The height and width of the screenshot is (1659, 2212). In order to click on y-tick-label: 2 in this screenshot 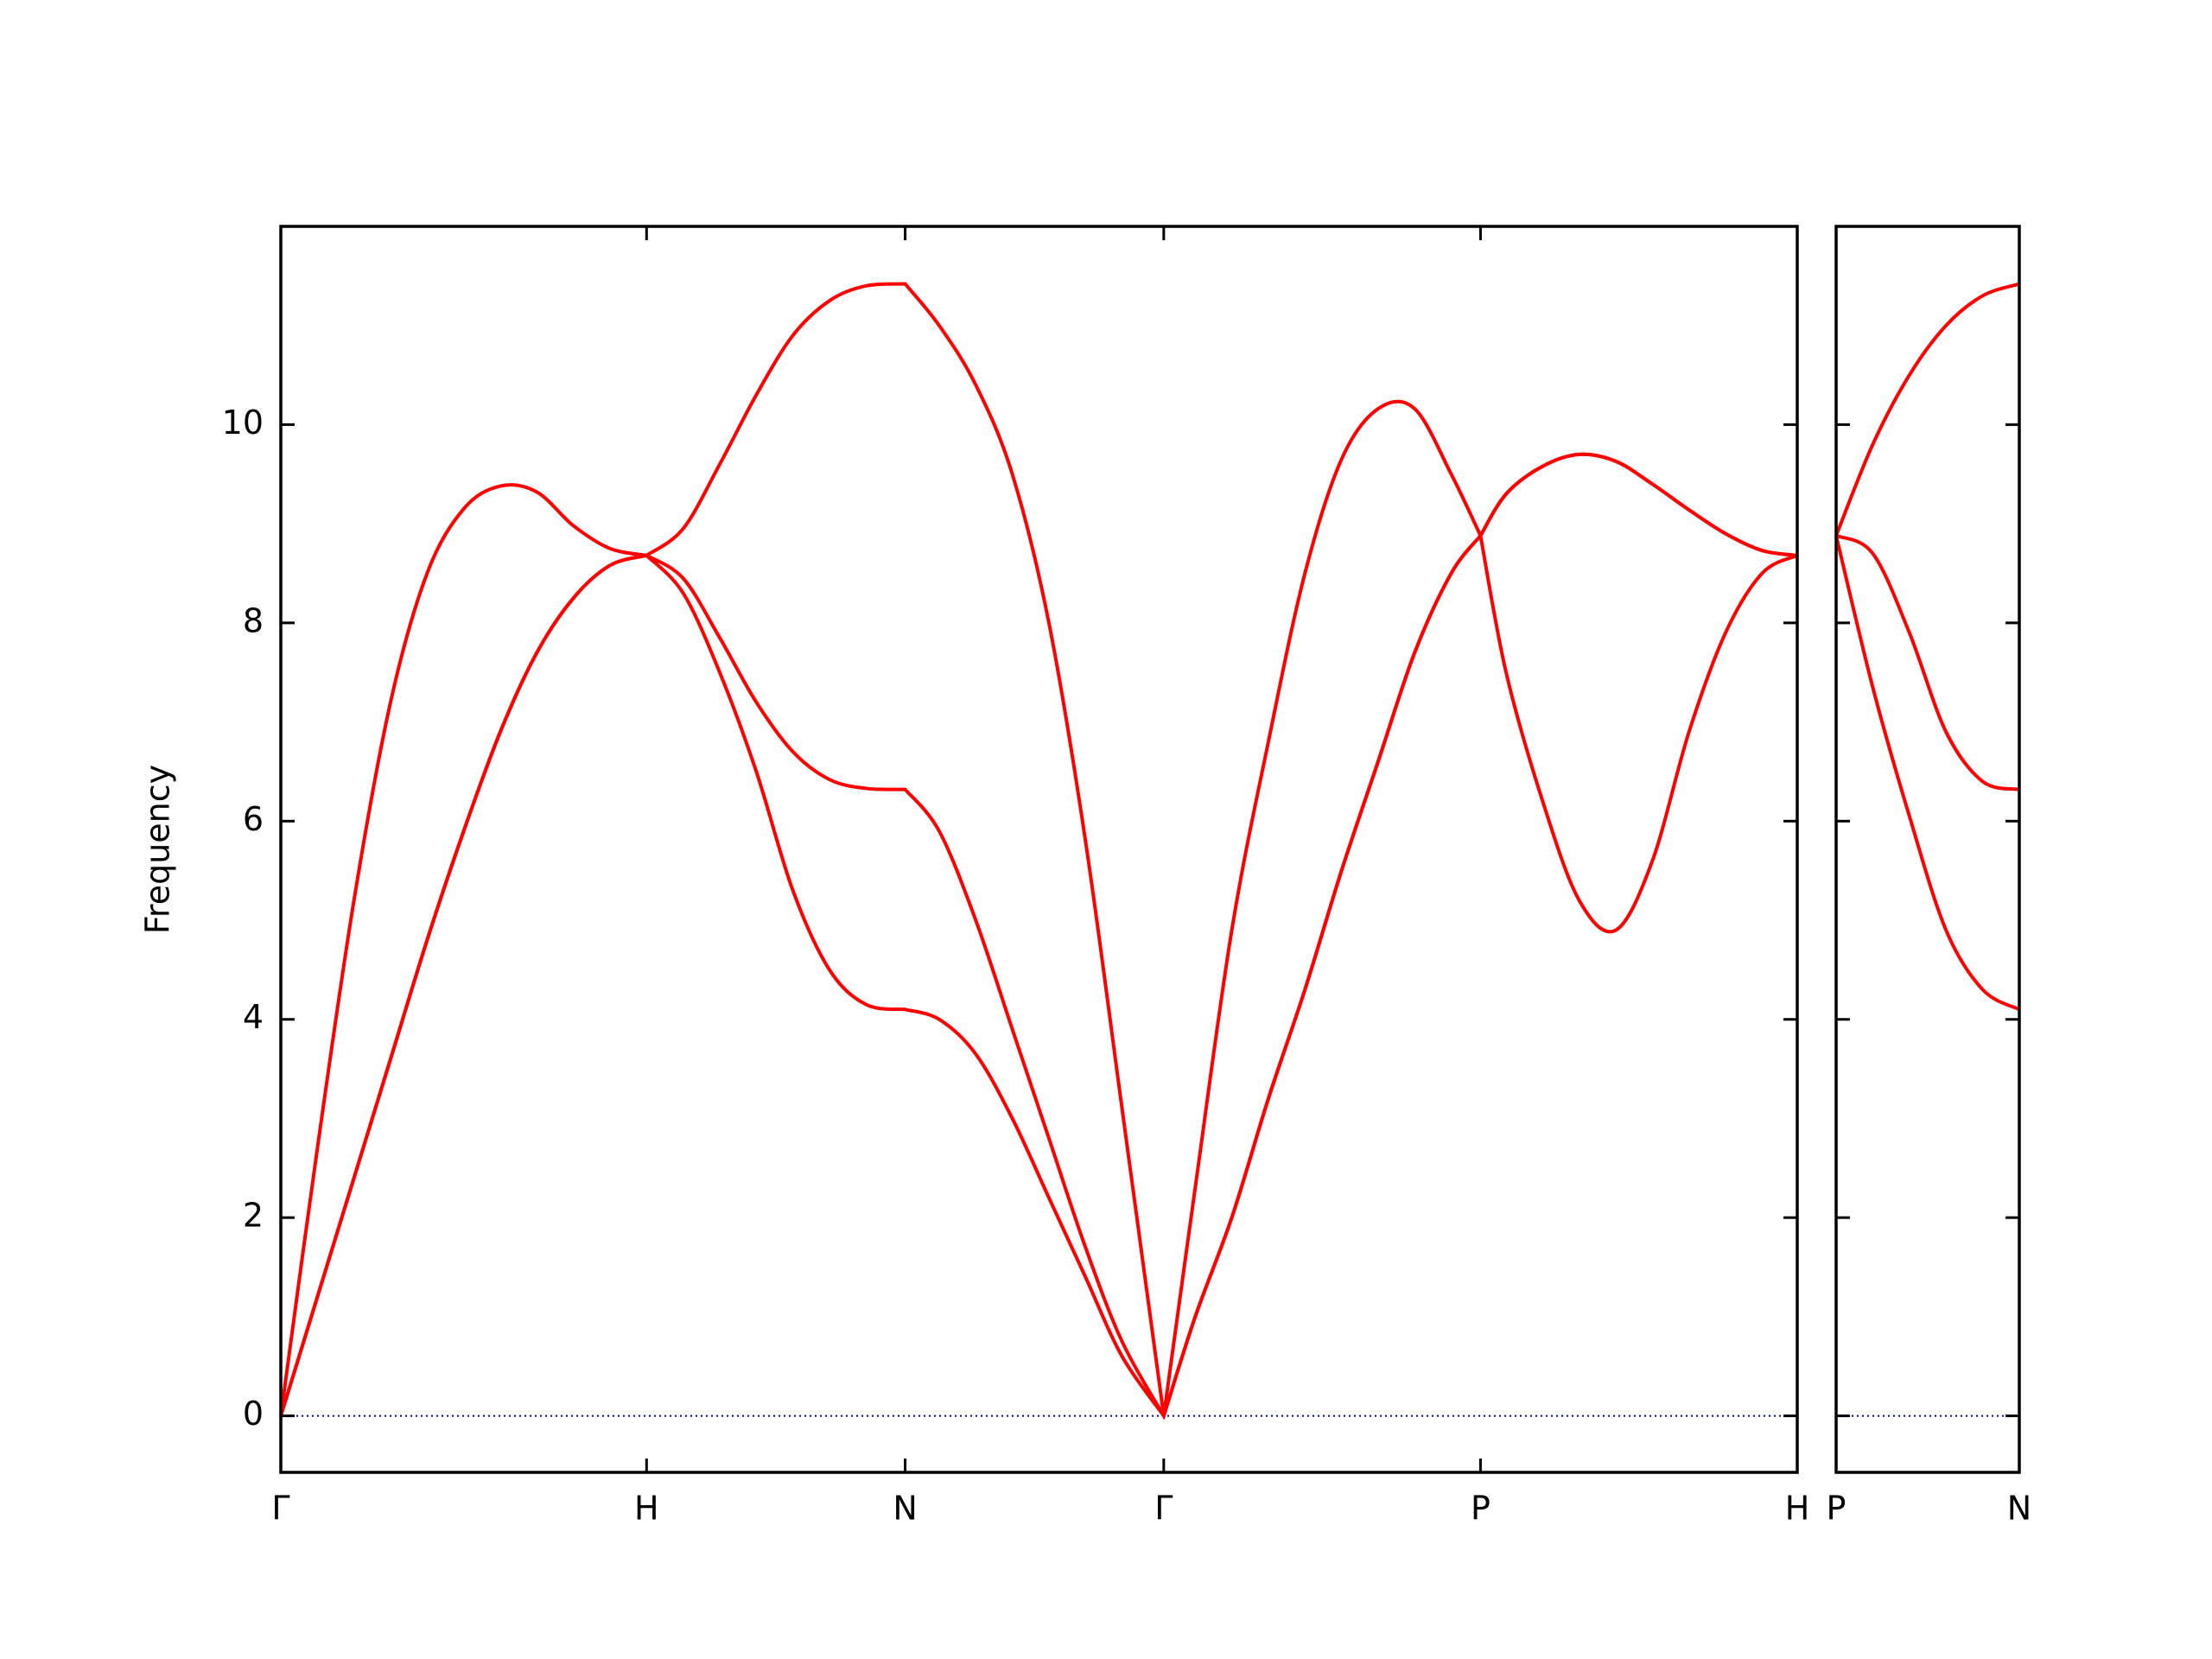, I will do `click(253, 1216)`.